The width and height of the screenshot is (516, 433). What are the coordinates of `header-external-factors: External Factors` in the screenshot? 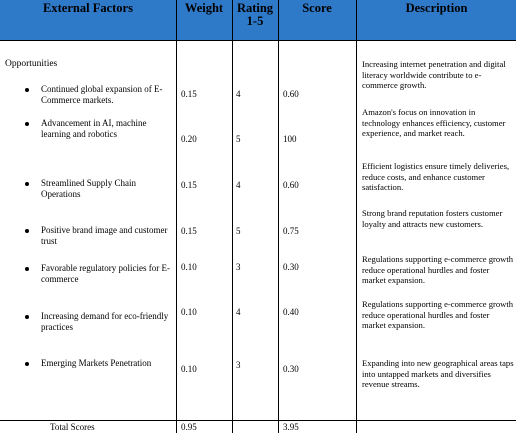 It's located at (88, 8).